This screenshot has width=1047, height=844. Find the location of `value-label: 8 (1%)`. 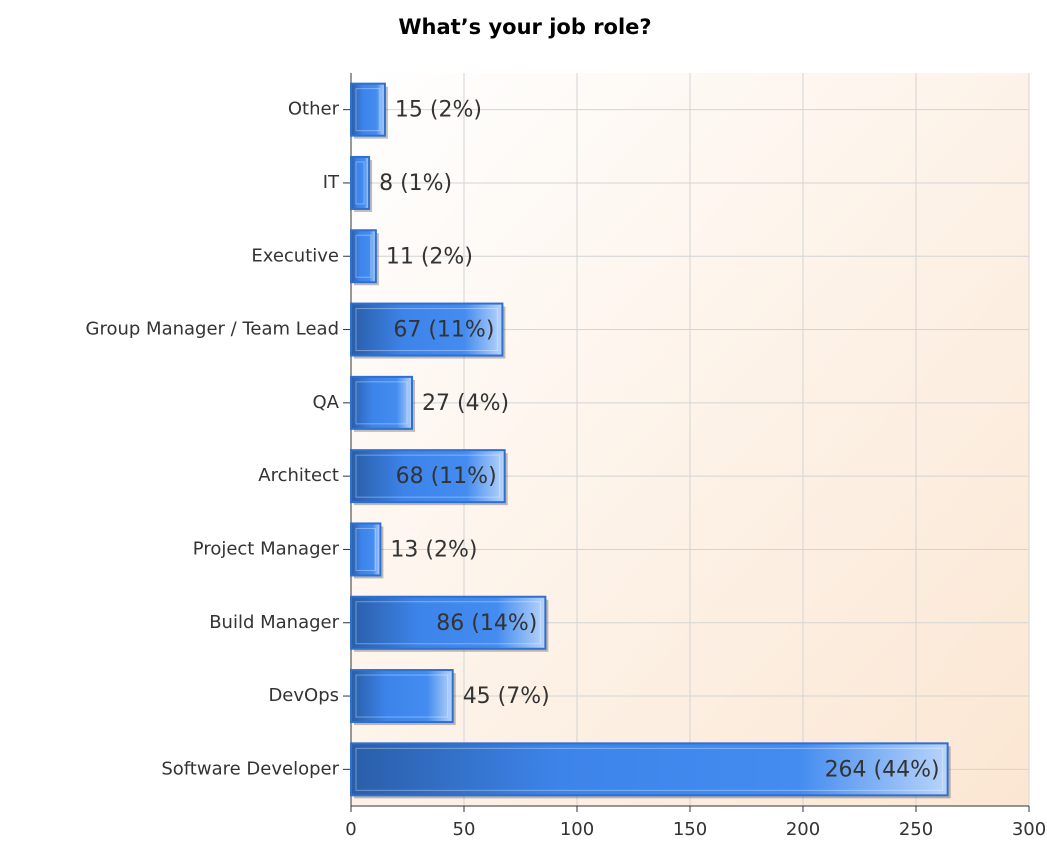

value-label: 8 (1%) is located at coordinates (415, 183).